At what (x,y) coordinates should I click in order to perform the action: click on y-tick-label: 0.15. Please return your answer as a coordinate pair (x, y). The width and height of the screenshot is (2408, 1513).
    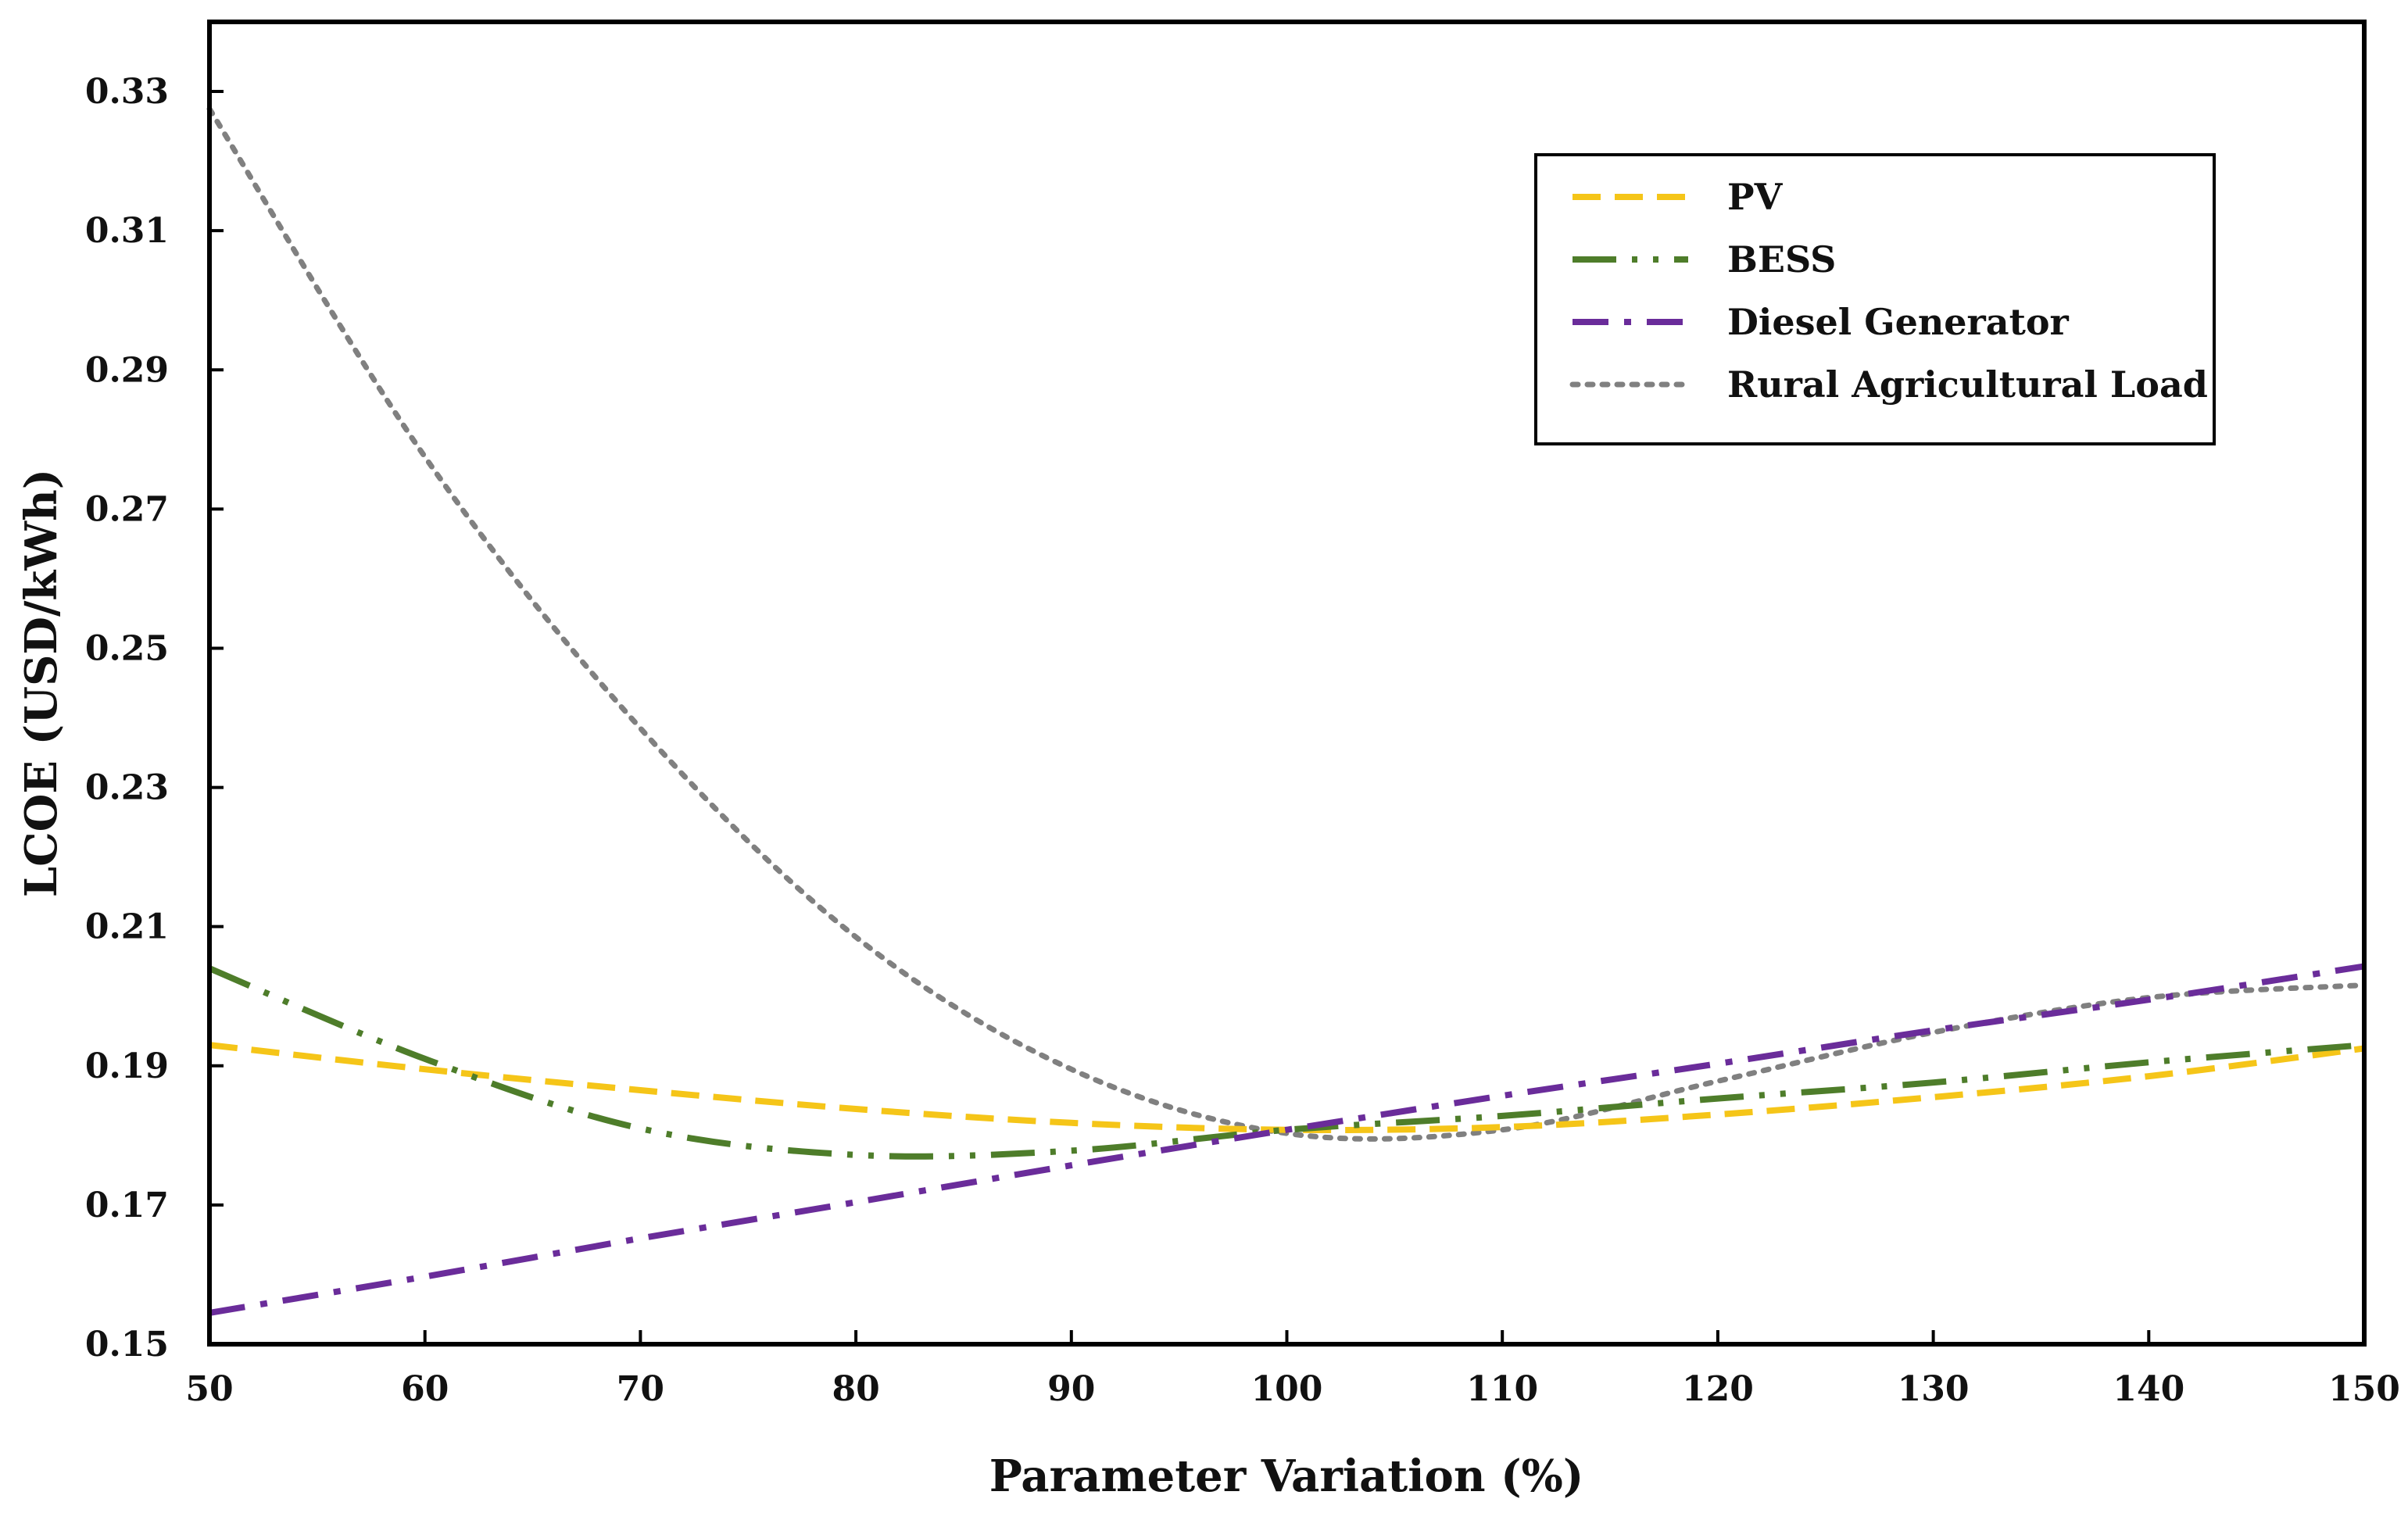
    Looking at the image, I should click on (127, 1345).